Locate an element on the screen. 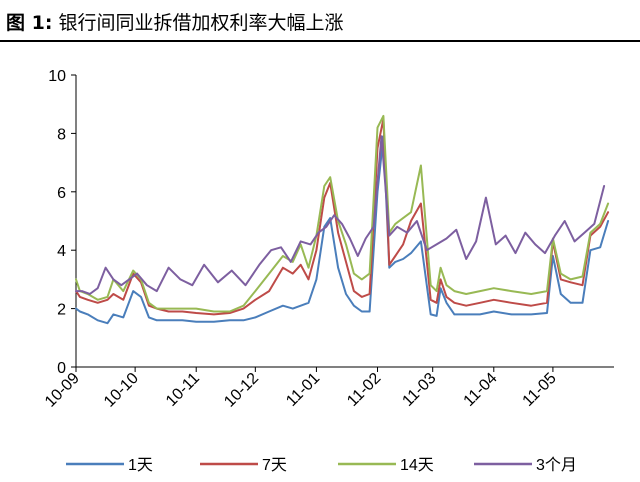 The width and height of the screenshot is (640, 482). y-tick-label: 0 is located at coordinates (61, 368).